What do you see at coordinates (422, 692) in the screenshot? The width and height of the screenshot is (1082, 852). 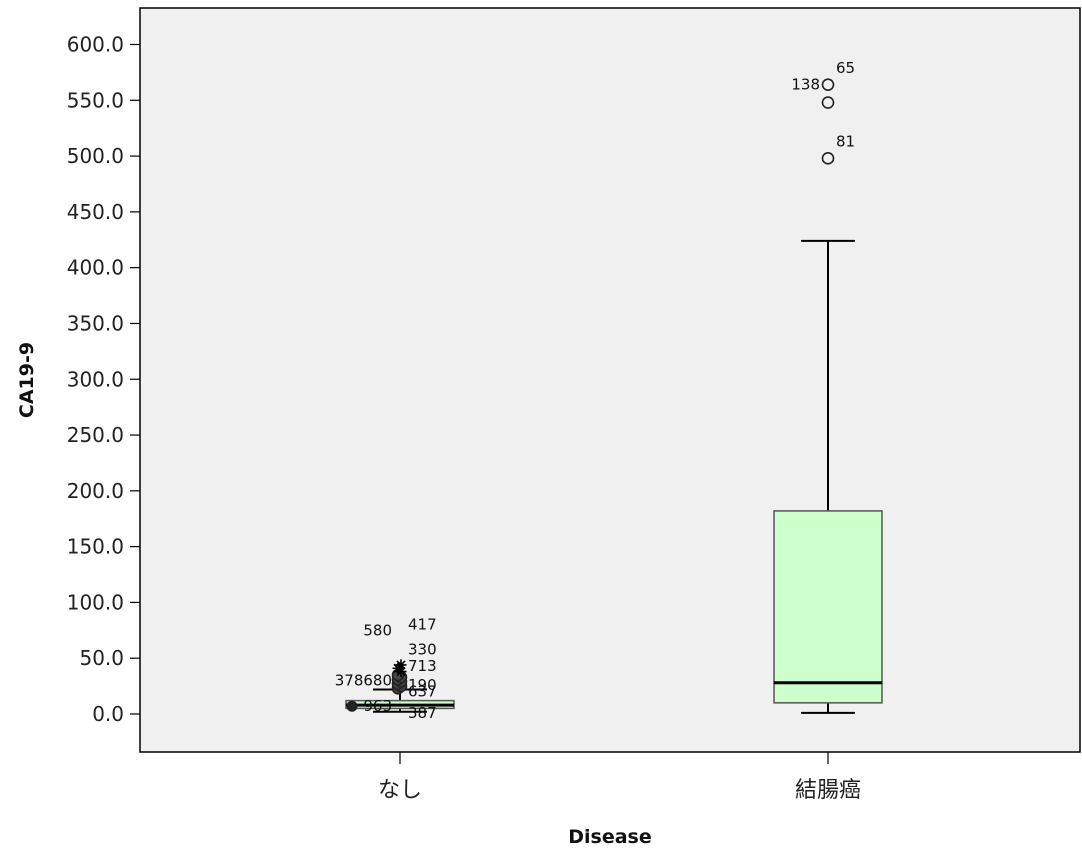 I see `outlier-label: 637` at bounding box center [422, 692].